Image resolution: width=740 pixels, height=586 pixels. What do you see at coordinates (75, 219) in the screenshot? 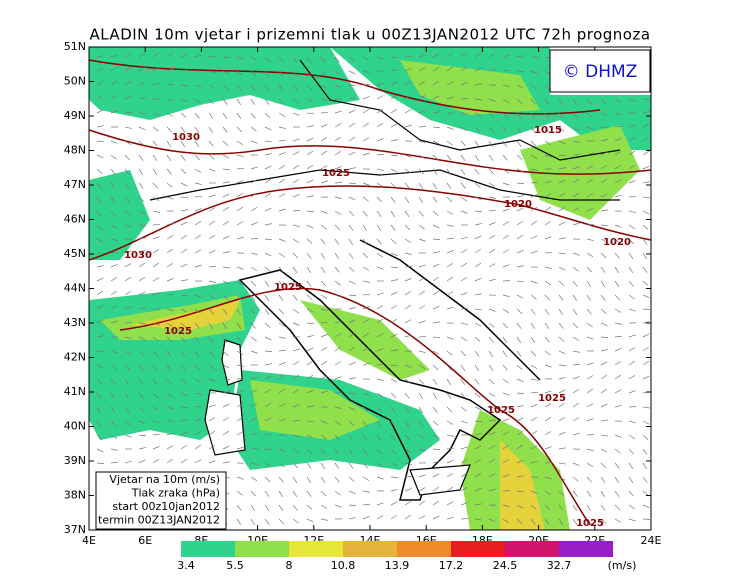
I see `lat-label: 46N` at bounding box center [75, 219].